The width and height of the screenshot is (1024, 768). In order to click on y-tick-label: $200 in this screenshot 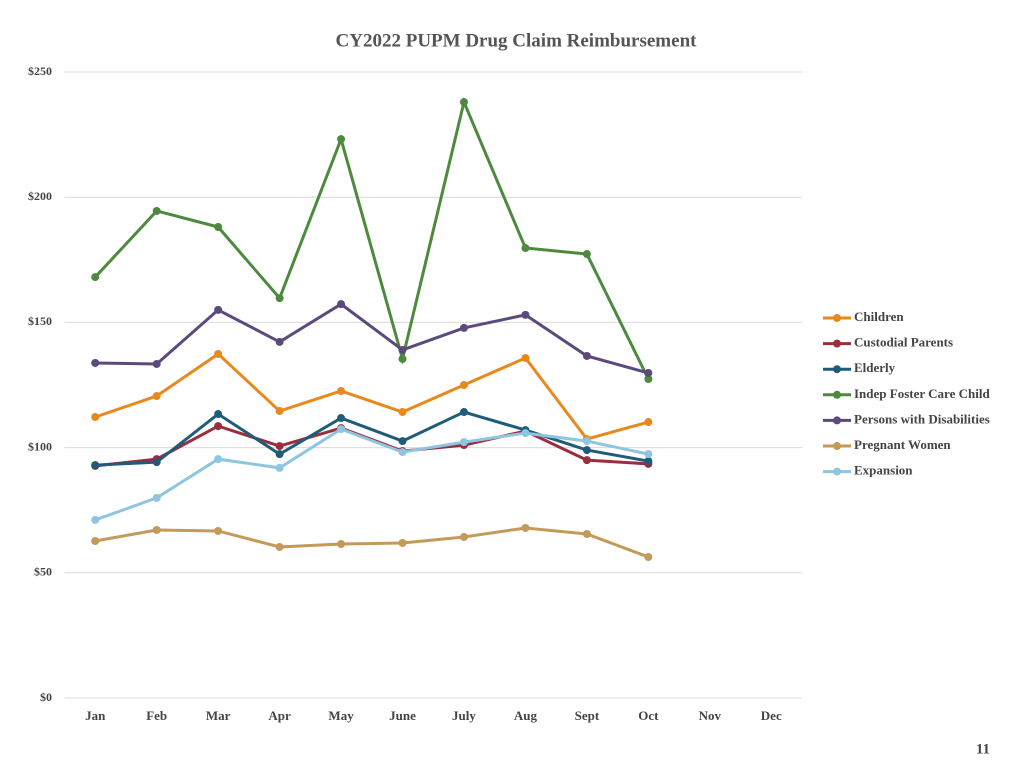, I will do `click(40, 196)`.